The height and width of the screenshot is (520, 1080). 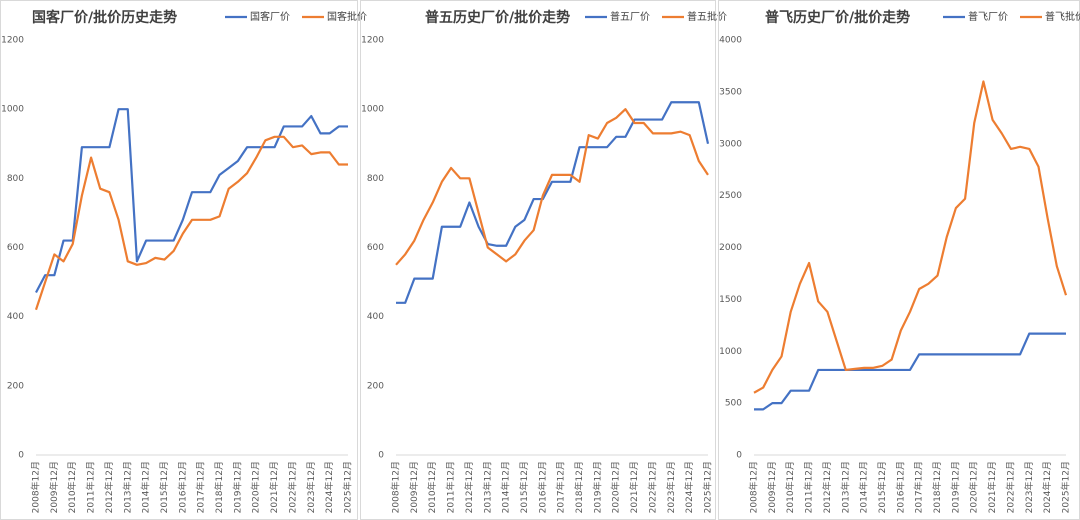 What do you see at coordinates (104, 17) in the screenshot?
I see `chart-title: 国客厂价/批价历史走势` at bounding box center [104, 17].